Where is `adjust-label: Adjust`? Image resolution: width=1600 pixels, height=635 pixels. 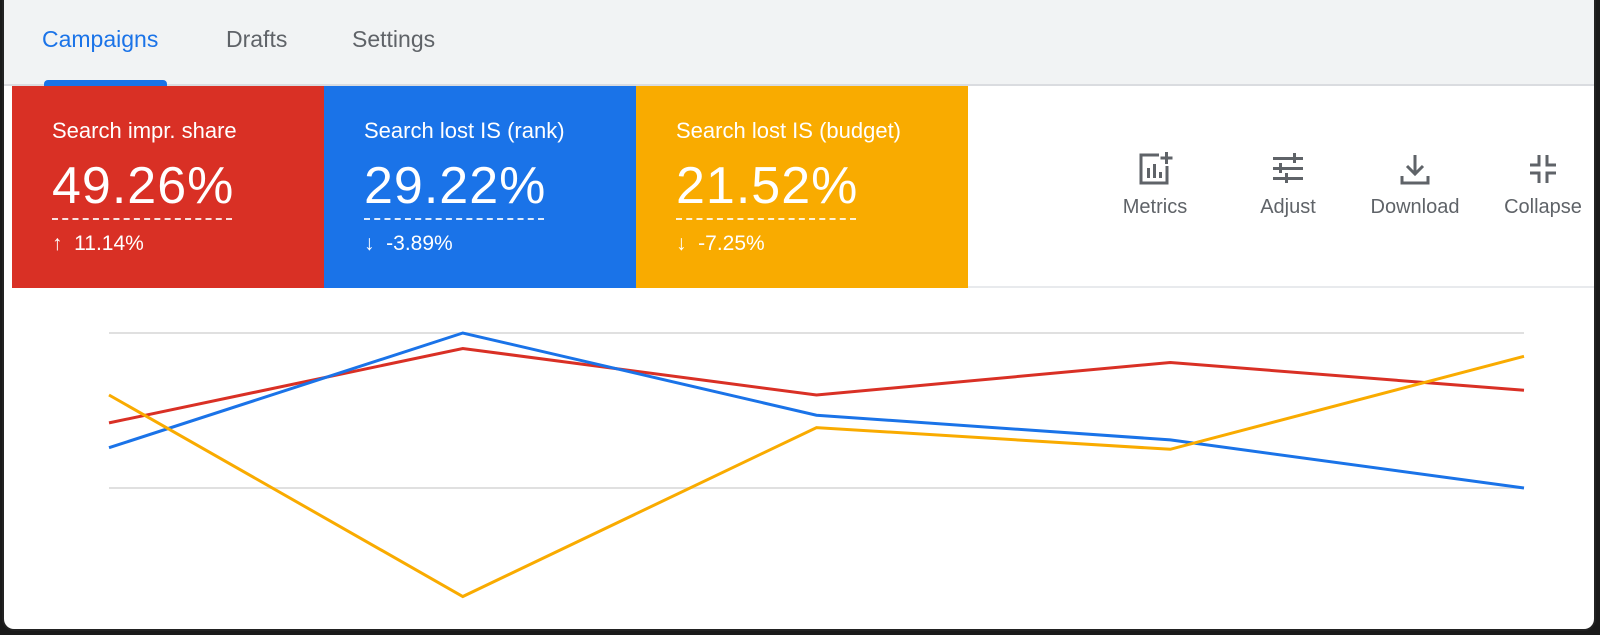
adjust-label: Adjust is located at coordinates (1288, 207).